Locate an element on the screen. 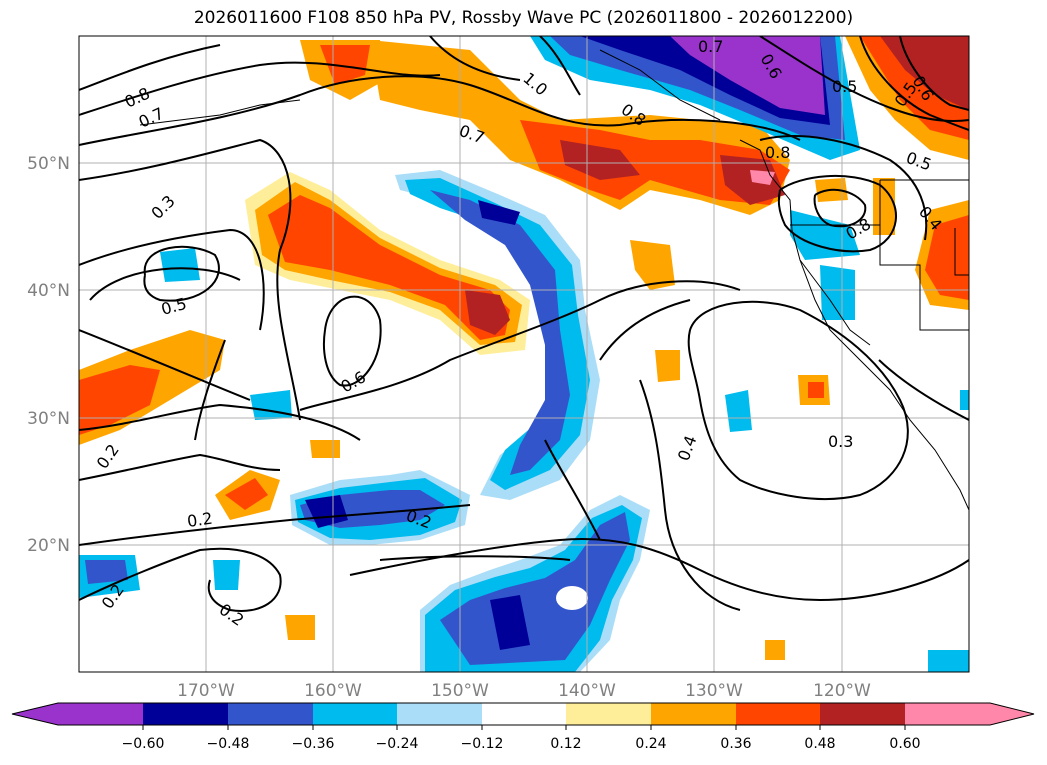  lon-label: 120°W is located at coordinates (842, 691).